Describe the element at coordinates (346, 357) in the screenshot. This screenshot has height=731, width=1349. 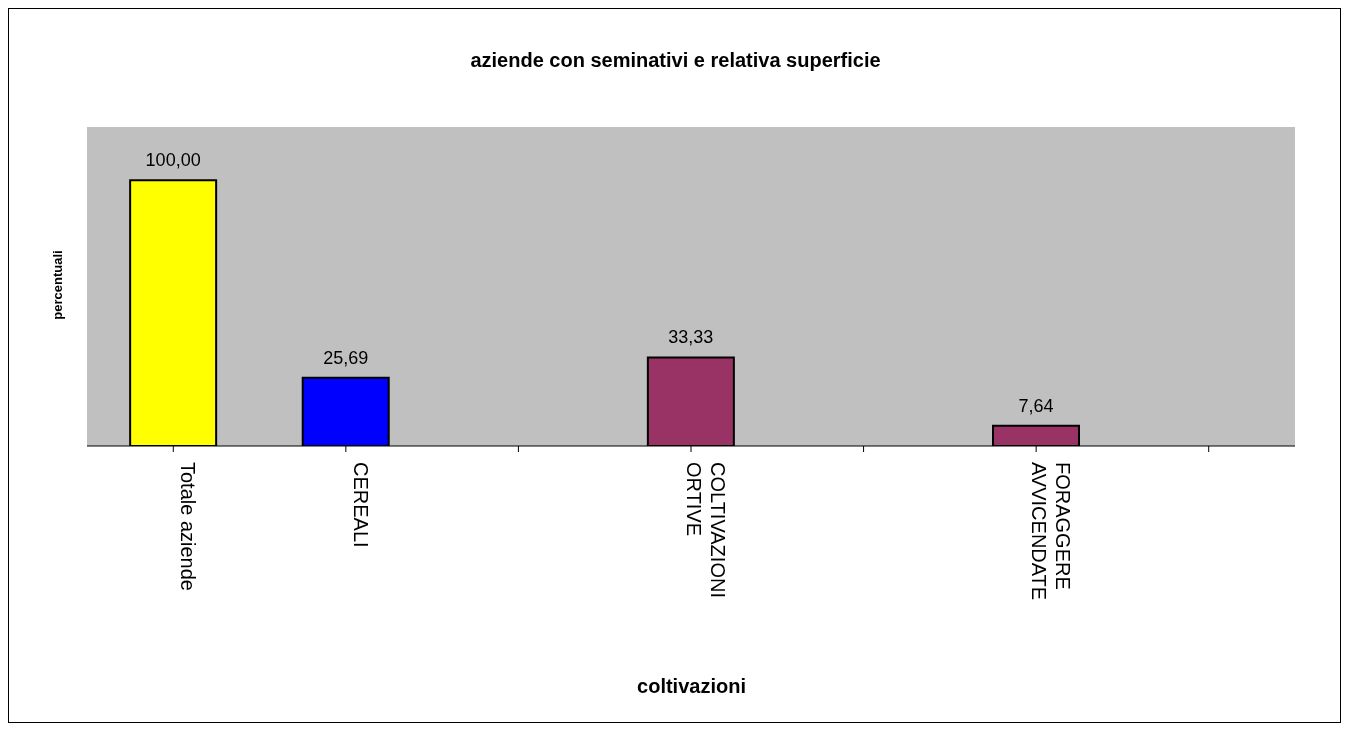
I see `data-label: 25,69` at that location.